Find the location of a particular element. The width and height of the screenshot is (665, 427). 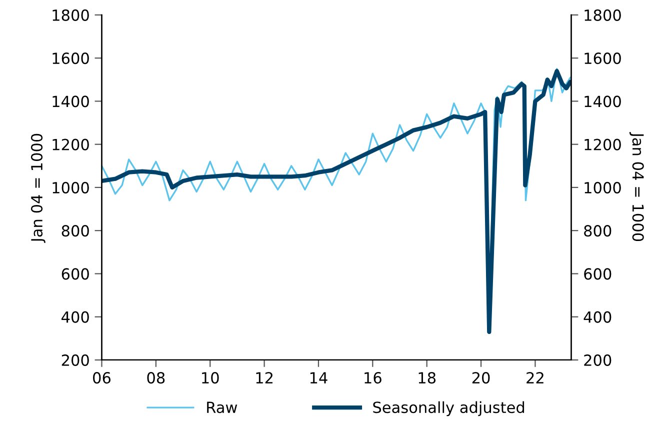

x-tick-label: 12 is located at coordinates (264, 378).